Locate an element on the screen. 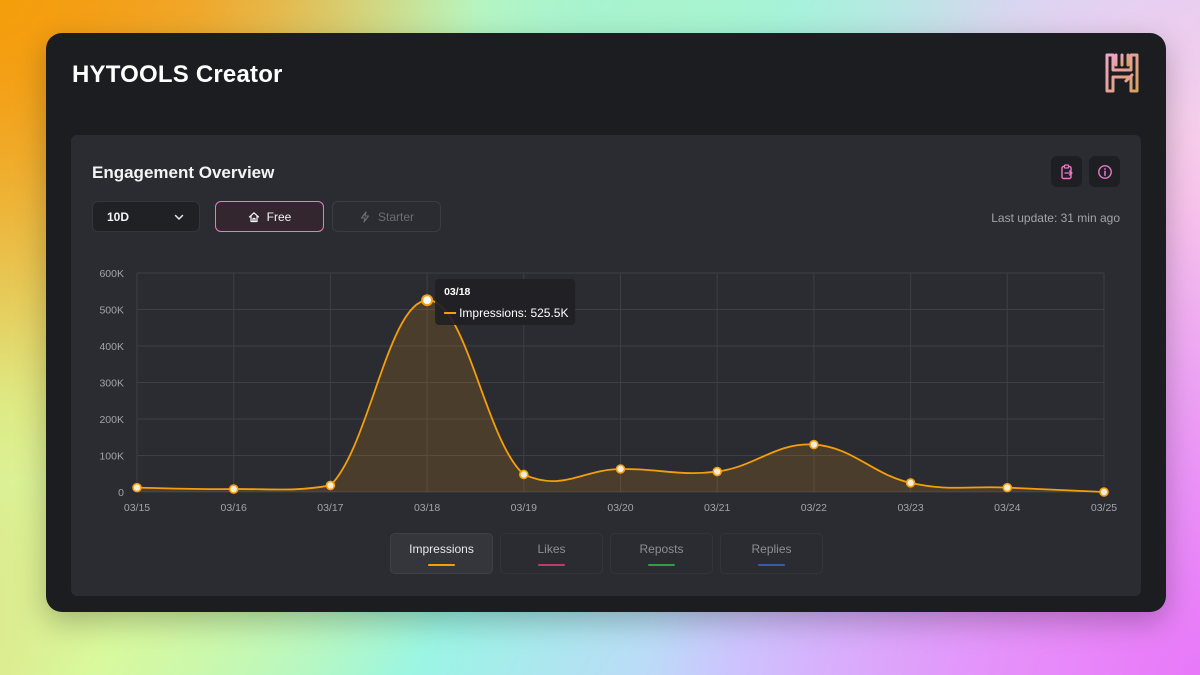 This screenshot has width=1200, height=675. impressions-point-active is located at coordinates (427, 300).